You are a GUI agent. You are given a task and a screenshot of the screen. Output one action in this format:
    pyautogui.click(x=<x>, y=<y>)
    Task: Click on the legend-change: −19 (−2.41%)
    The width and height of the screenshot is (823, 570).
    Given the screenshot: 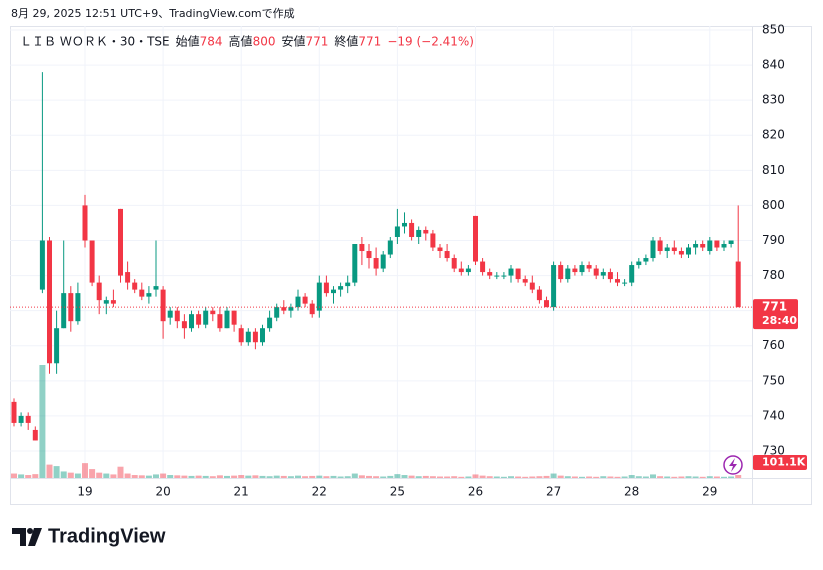 What is the action you would take?
    pyautogui.click(x=430, y=42)
    